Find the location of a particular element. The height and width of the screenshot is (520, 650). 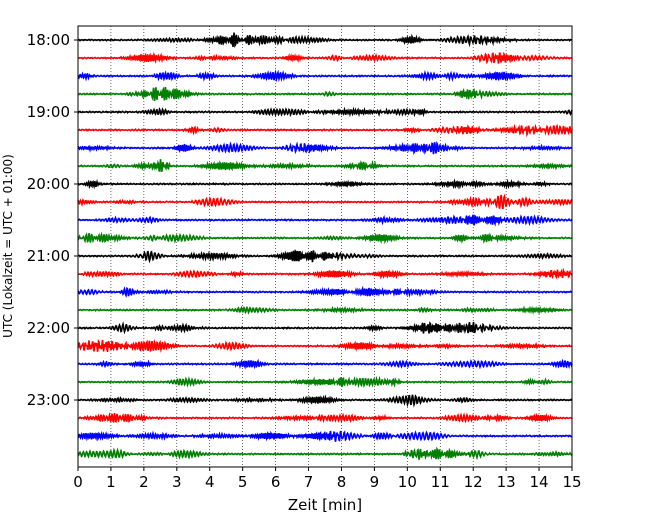

x-tick-label: 12 is located at coordinates (473, 482).